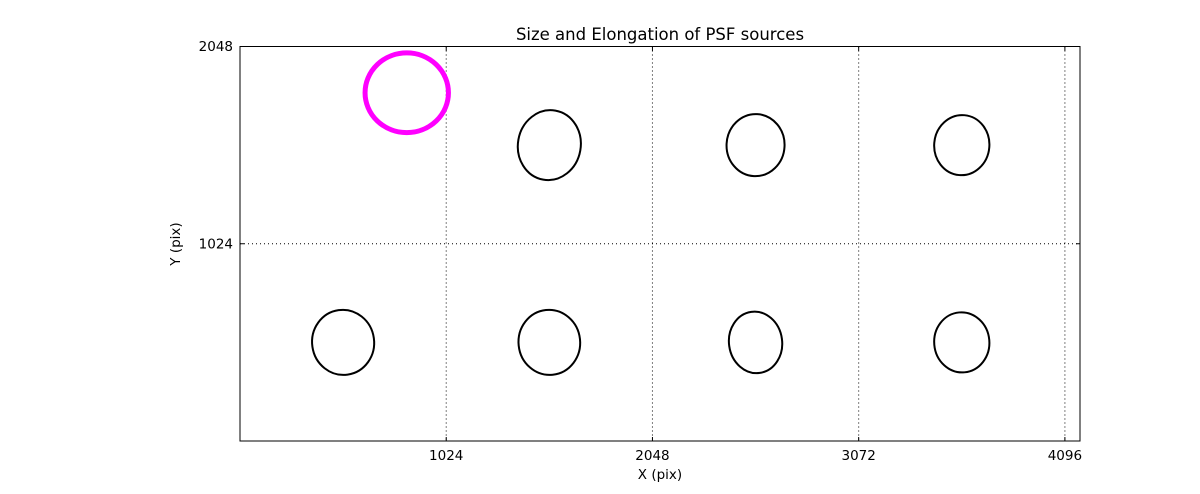 This screenshot has width=1200, height=494. Describe the element at coordinates (176, 244) in the screenshot. I see `y-axis-label: Y (pix)` at that location.